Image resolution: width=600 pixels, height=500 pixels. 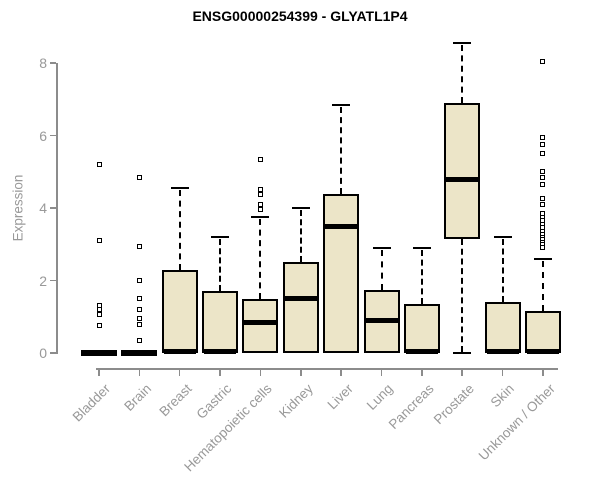 I want to click on x-tick-label: Brain, so click(x=137, y=397).